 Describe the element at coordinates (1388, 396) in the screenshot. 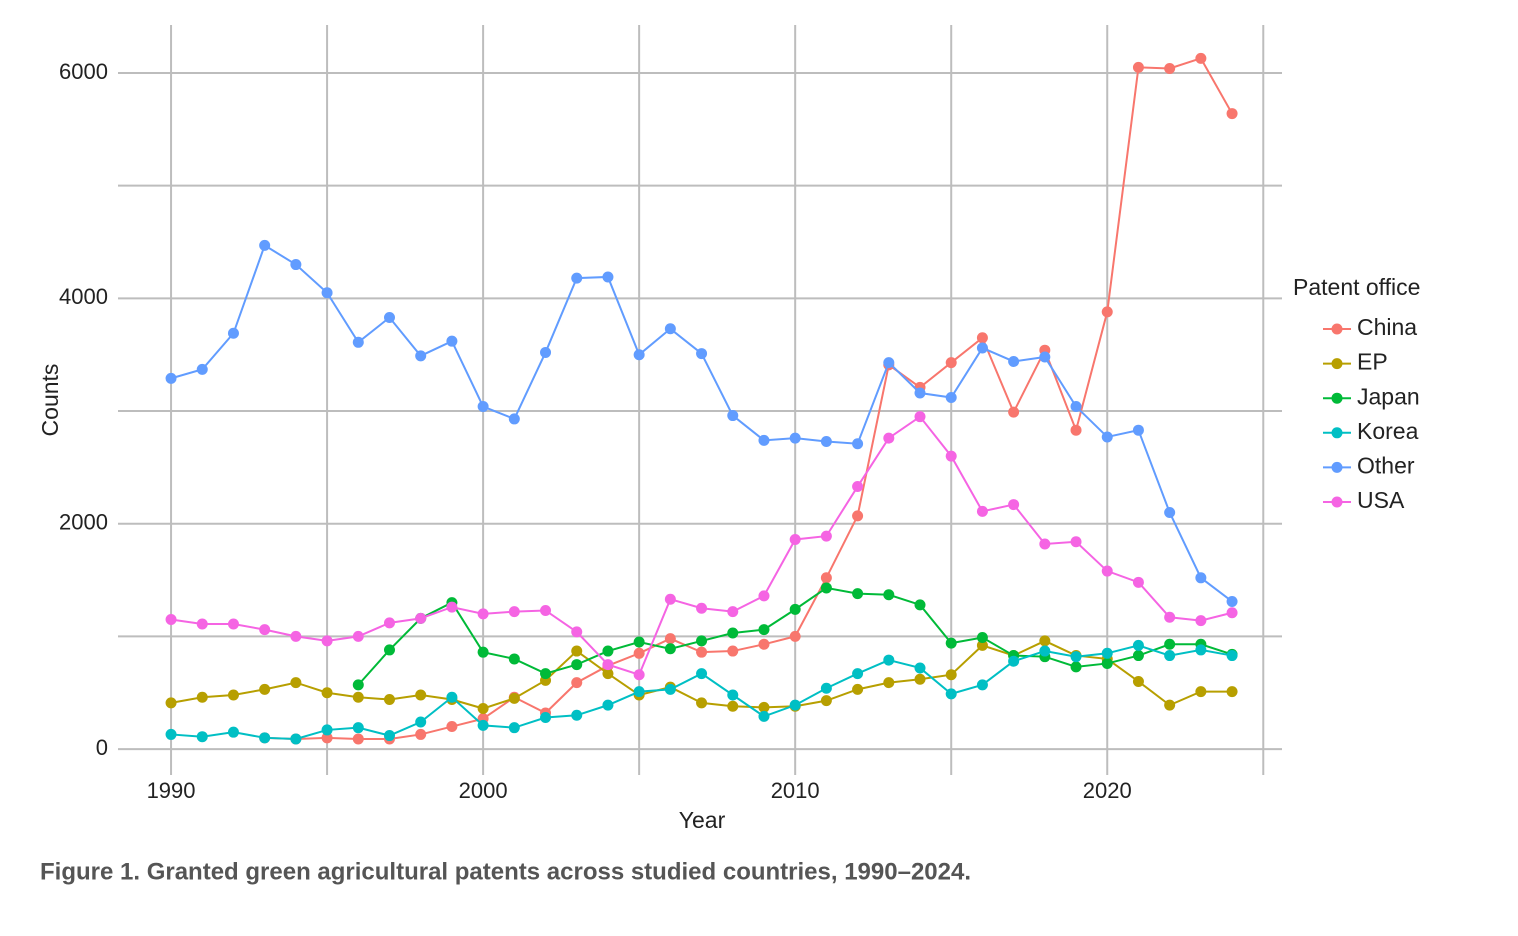

I see `legend-label: Japan` at that location.